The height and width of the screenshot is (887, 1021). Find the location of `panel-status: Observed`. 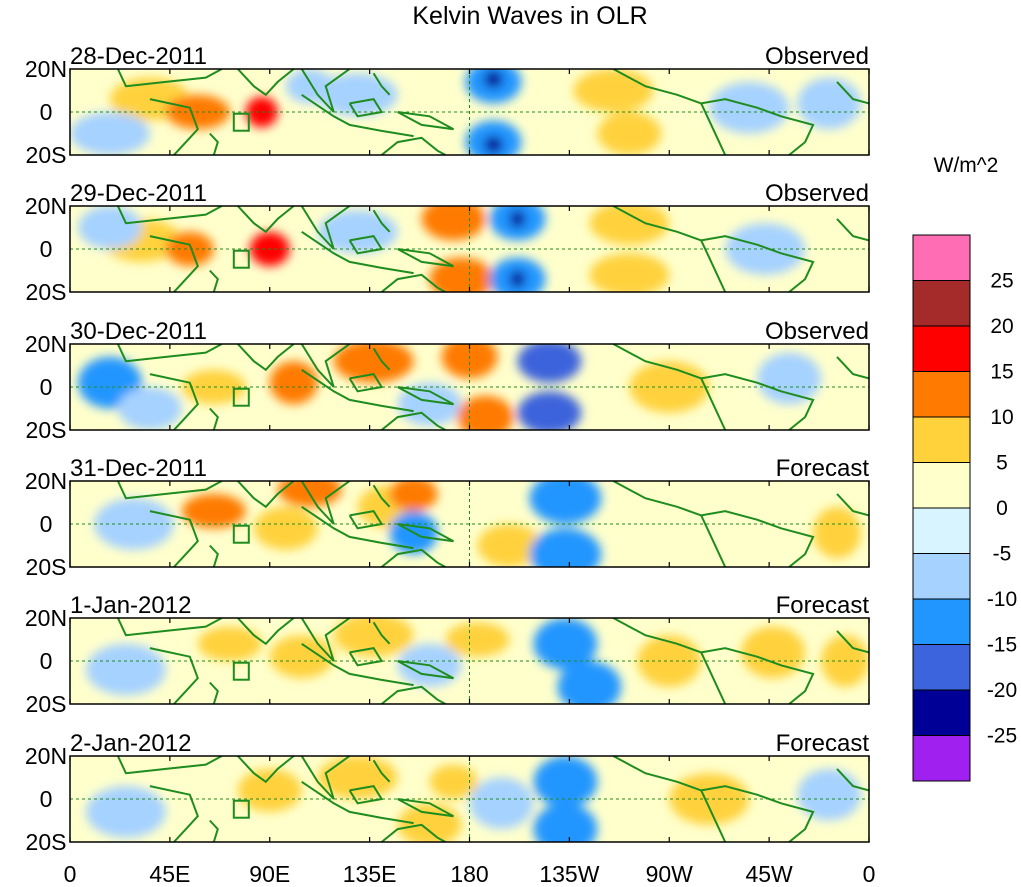

panel-status: Observed is located at coordinates (817, 56).